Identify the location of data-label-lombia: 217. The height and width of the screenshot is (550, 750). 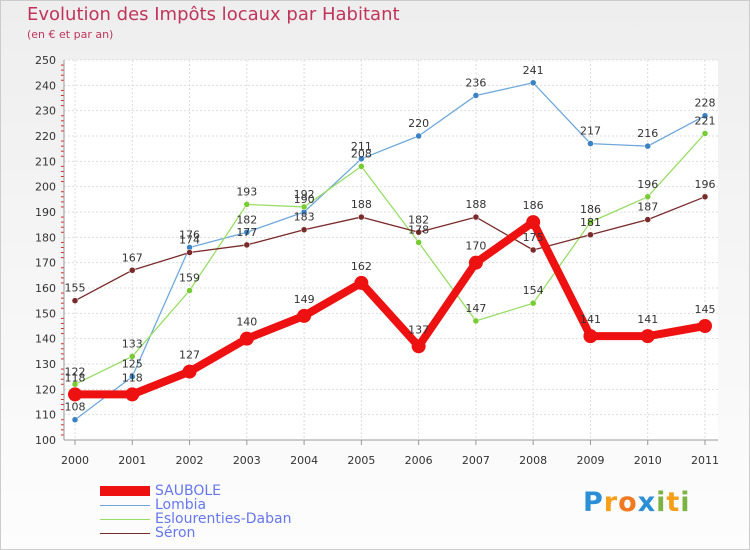
(590, 131).